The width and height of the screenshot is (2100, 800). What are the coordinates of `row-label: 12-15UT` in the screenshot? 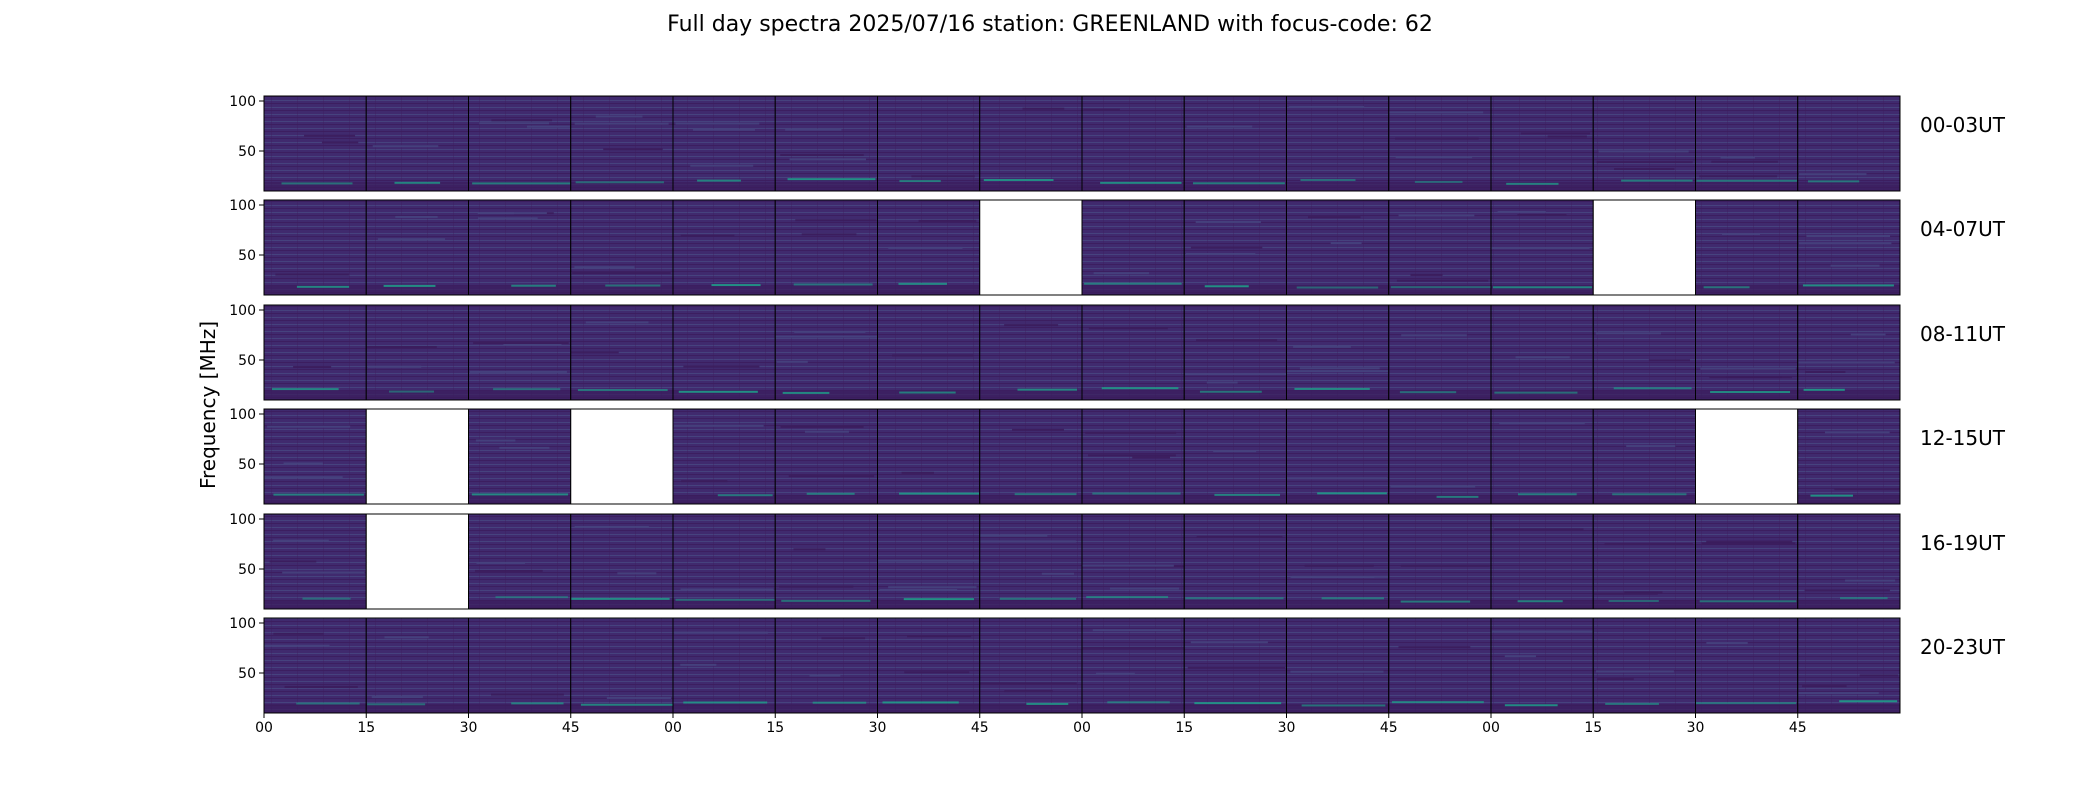 It's located at (1963, 438).